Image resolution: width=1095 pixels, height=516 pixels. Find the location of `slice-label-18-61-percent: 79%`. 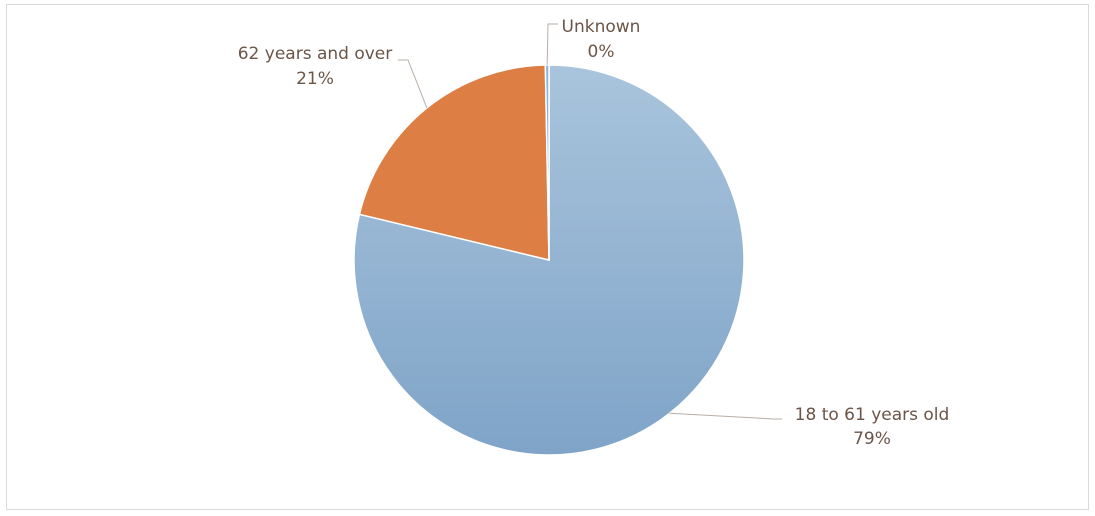

slice-label-18-61-percent: 79% is located at coordinates (872, 439).